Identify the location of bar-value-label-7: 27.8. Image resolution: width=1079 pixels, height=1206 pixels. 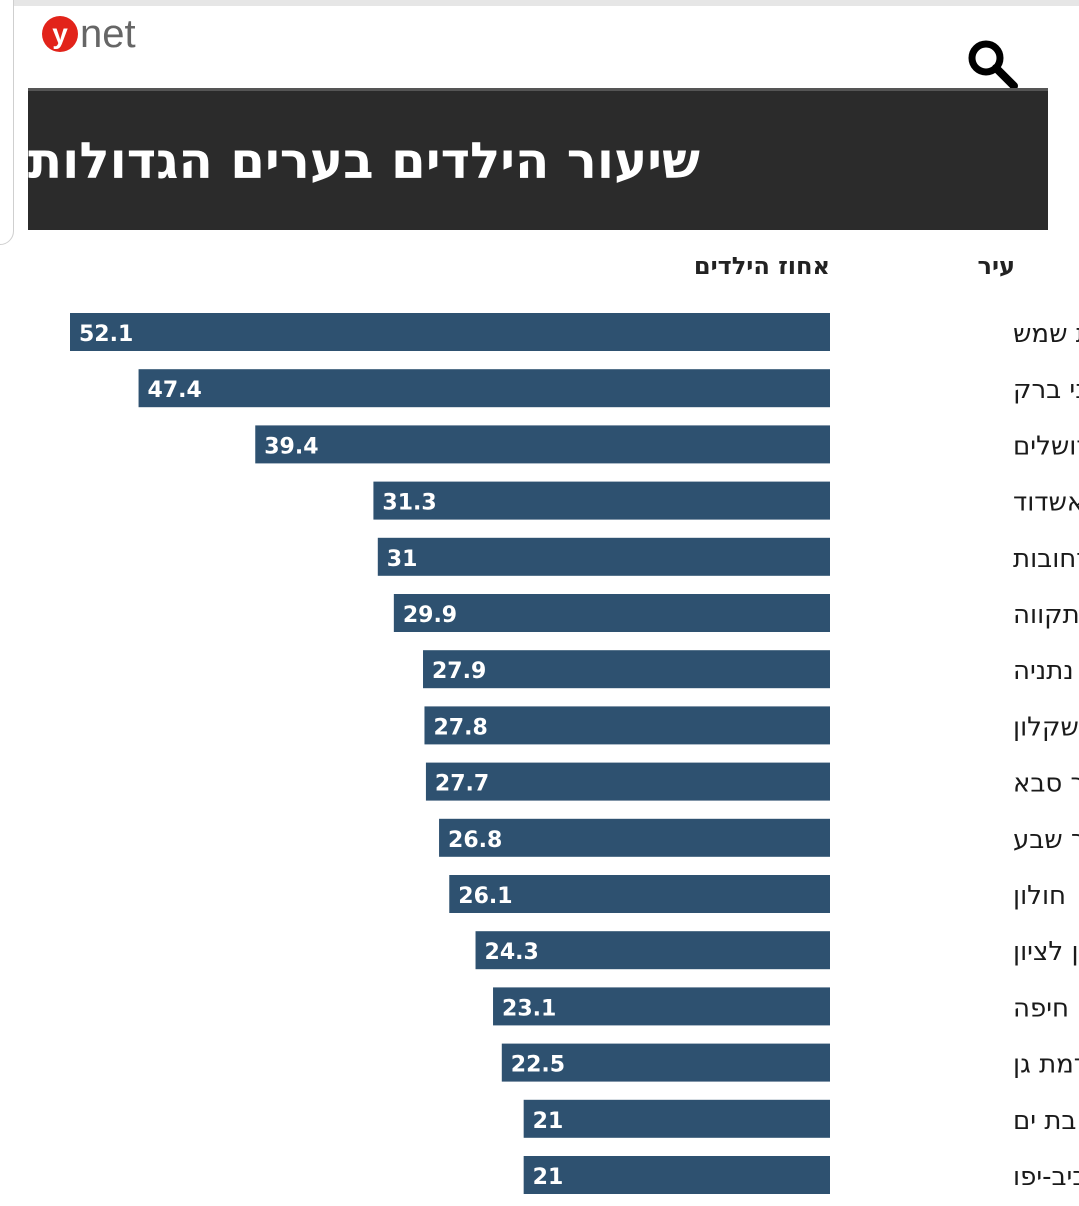
(460, 727).